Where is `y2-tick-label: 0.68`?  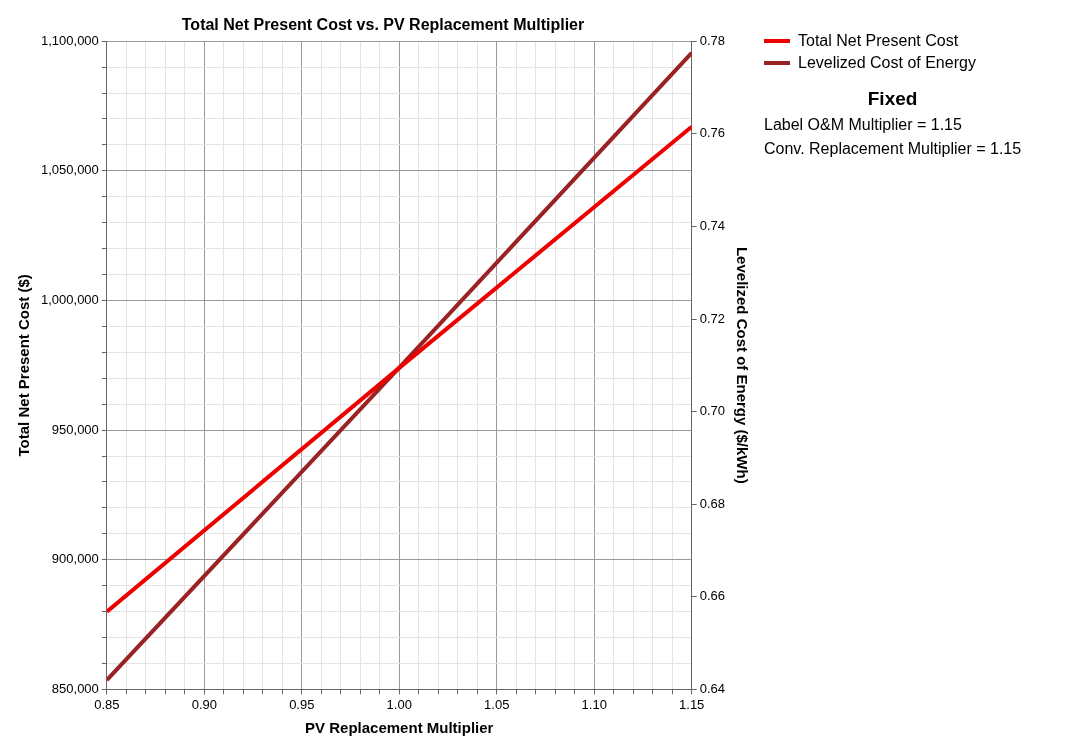 y2-tick-label: 0.68 is located at coordinates (712, 503).